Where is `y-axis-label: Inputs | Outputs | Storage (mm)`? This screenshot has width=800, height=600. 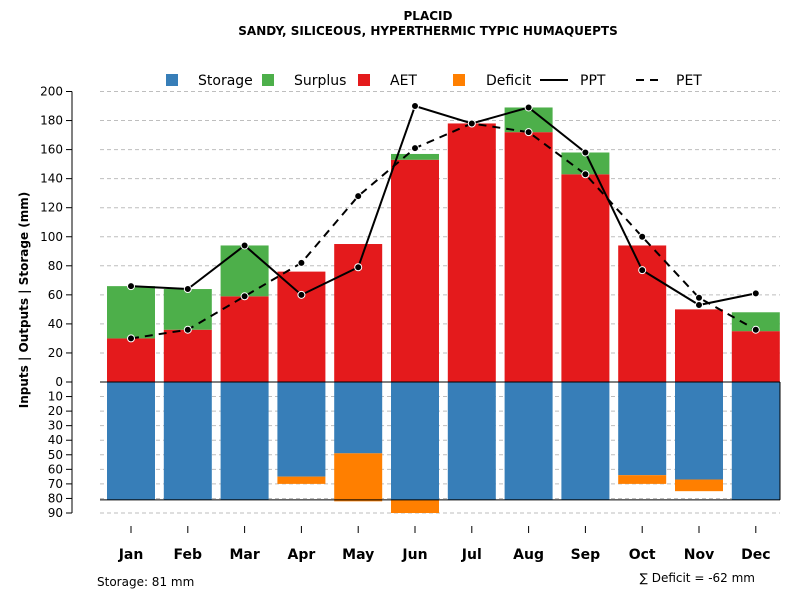 y-axis-label: Inputs | Outputs | Storage (mm) is located at coordinates (24, 300).